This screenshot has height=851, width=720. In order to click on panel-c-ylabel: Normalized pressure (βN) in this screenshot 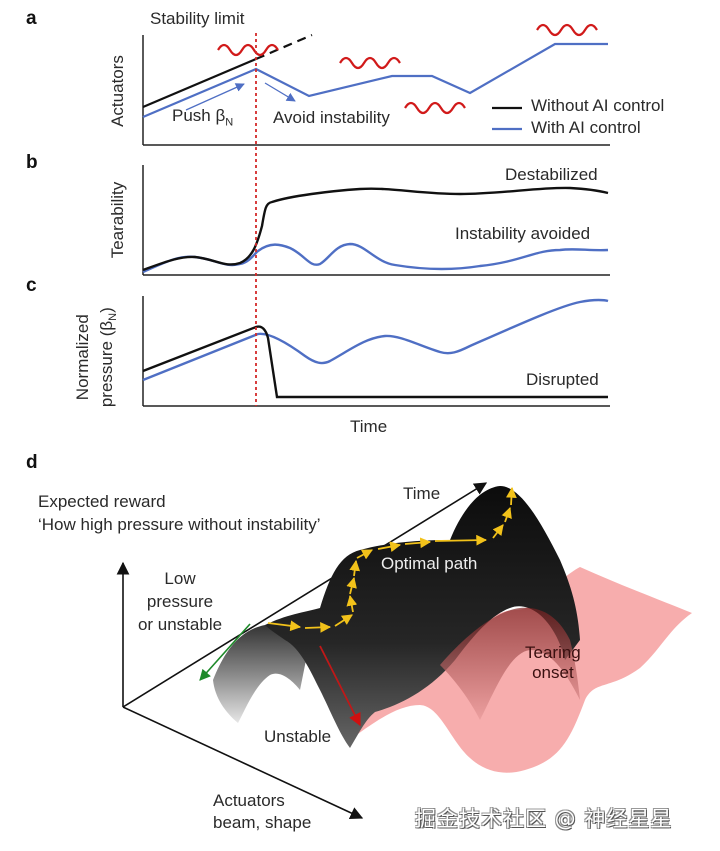, I will do `click(98, 357)`.